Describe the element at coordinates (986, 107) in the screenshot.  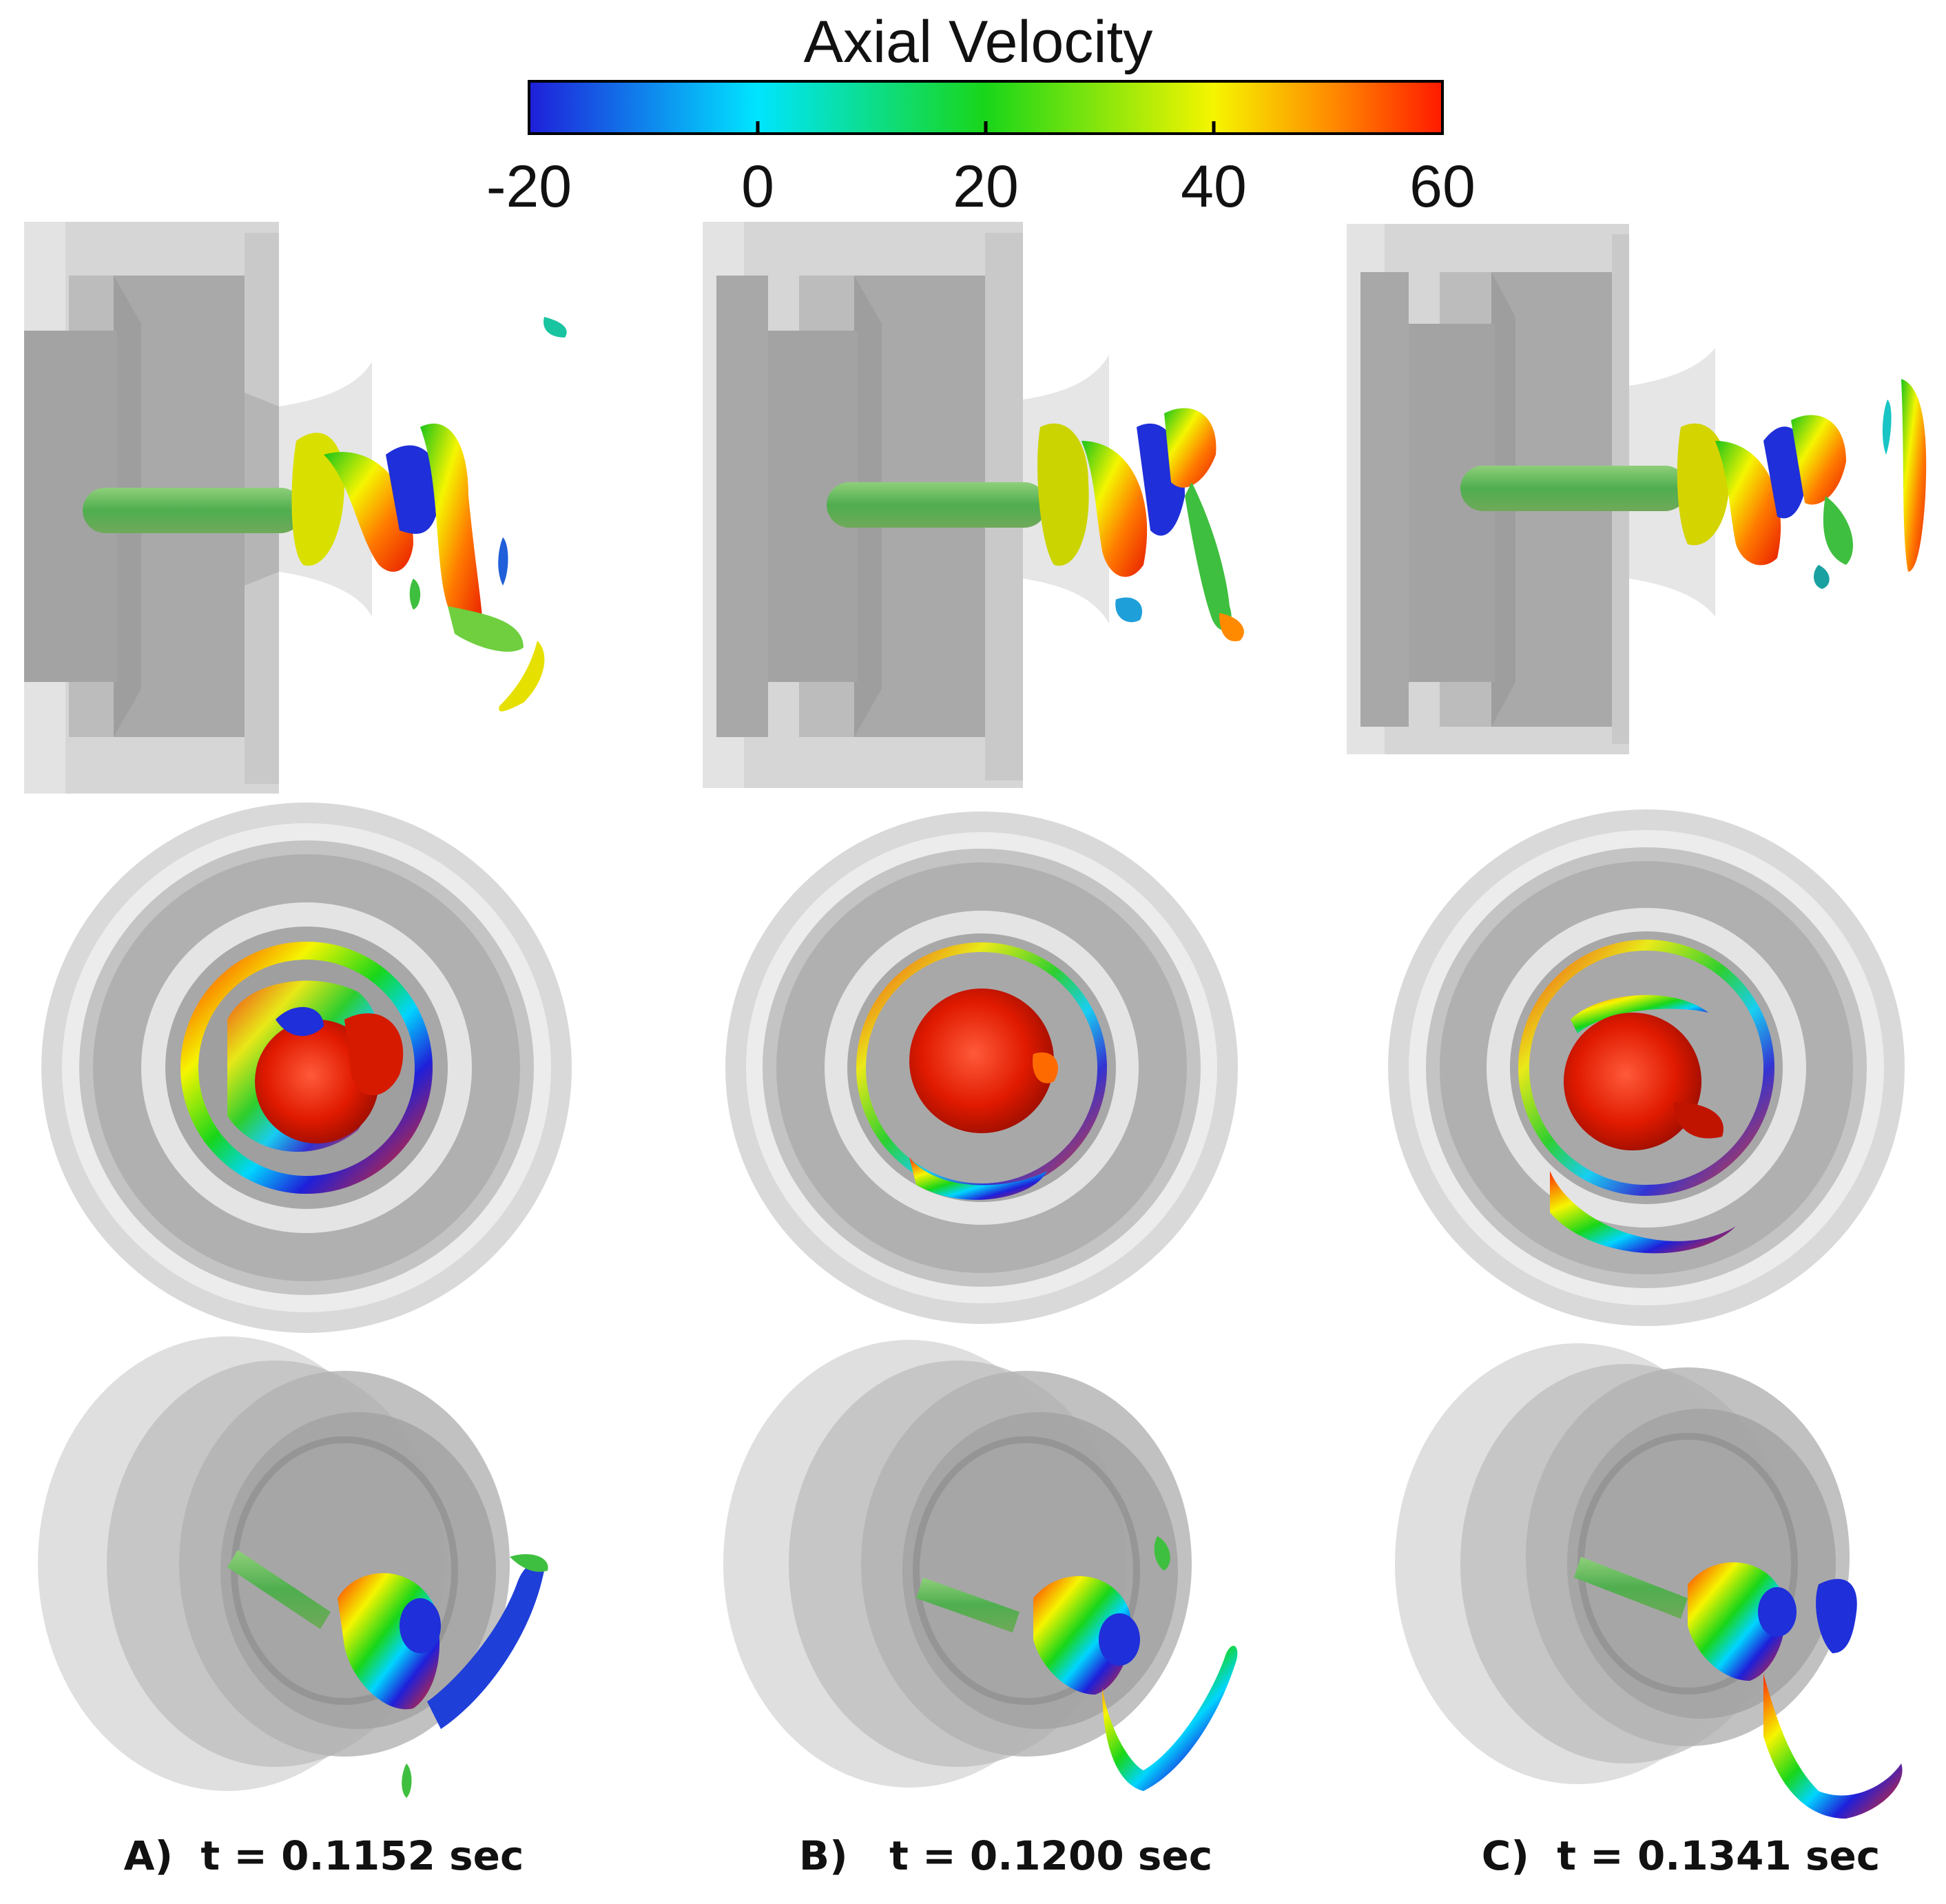
I see `colorbar` at that location.